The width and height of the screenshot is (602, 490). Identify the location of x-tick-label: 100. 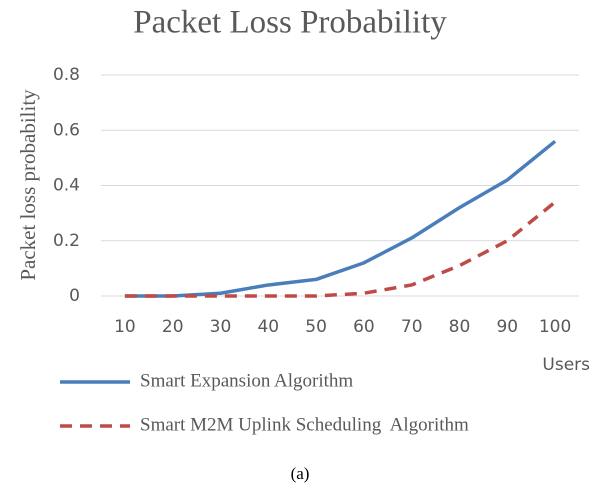
(555, 327).